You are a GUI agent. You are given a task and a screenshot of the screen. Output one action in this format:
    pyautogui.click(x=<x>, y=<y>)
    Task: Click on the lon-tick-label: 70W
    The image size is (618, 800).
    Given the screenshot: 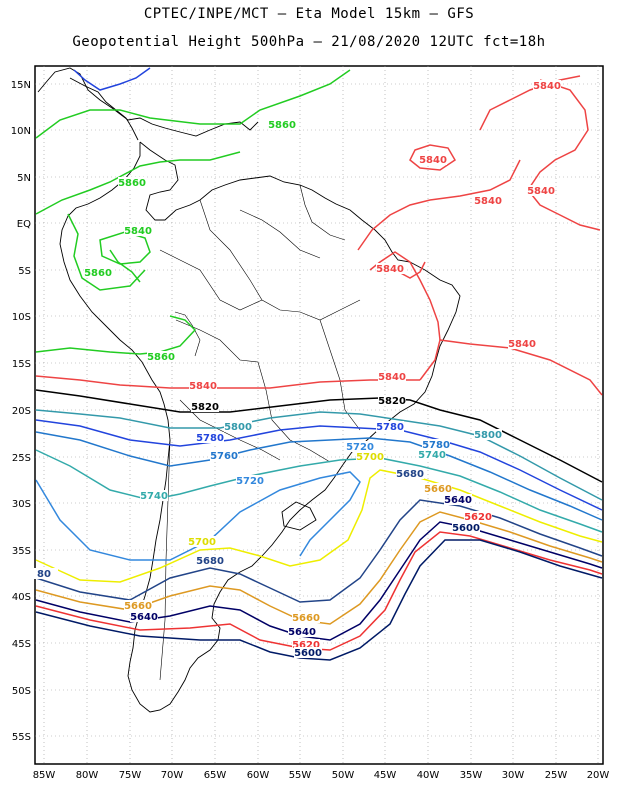 What is the action you would take?
    pyautogui.click(x=172, y=775)
    